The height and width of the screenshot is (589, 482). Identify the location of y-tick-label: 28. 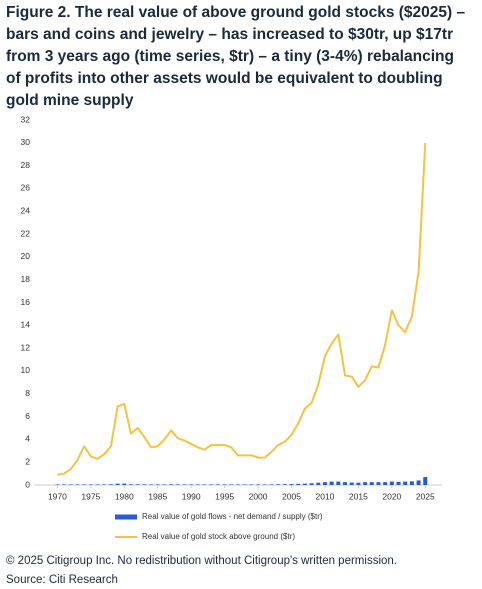
(26, 165).